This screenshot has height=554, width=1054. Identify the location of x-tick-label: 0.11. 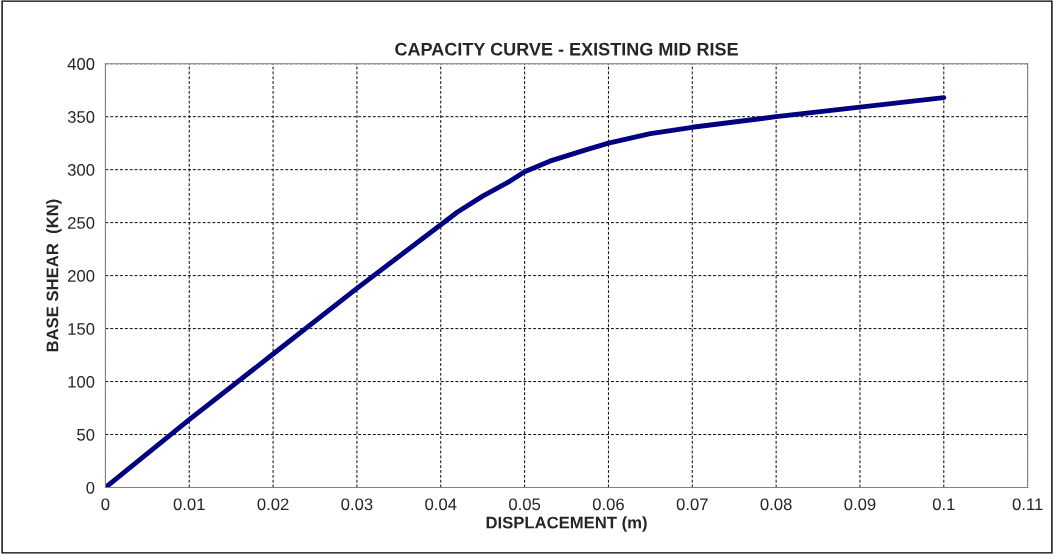
(1027, 504).